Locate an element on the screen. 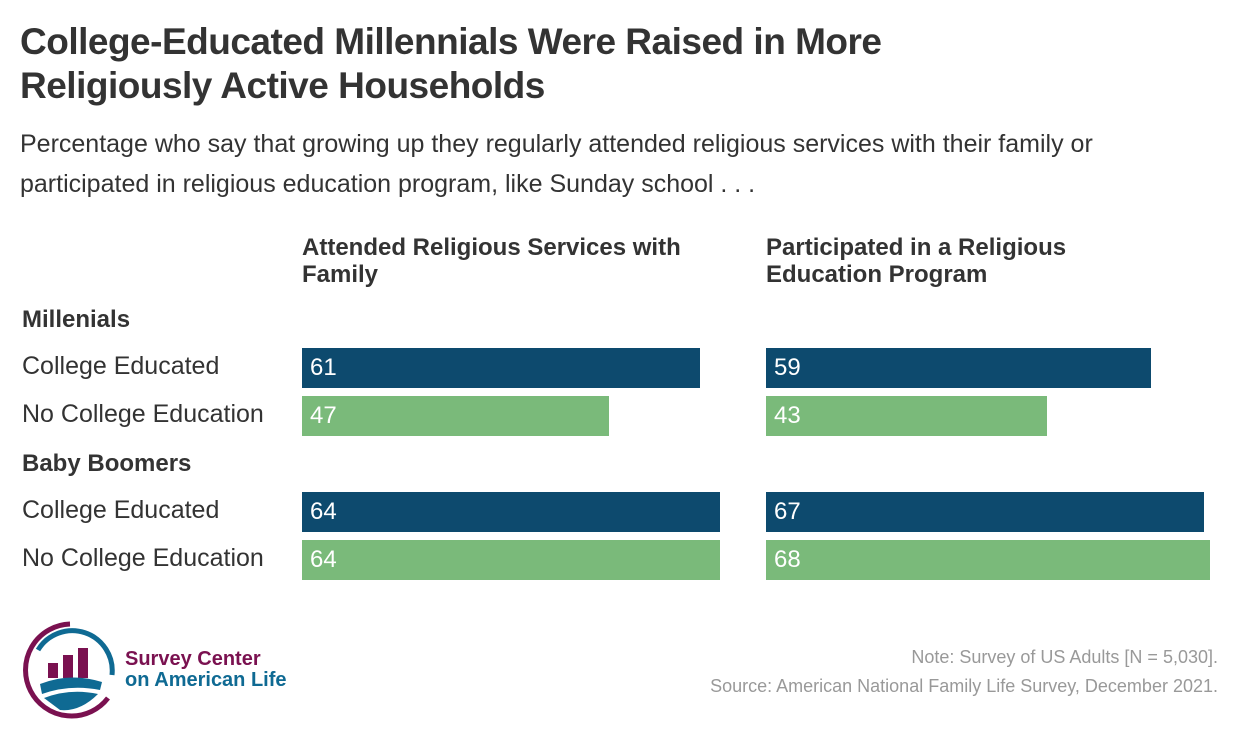 Image resolution: width=1240 pixels, height=744 pixels. bar-value-label: 67 is located at coordinates (787, 511).